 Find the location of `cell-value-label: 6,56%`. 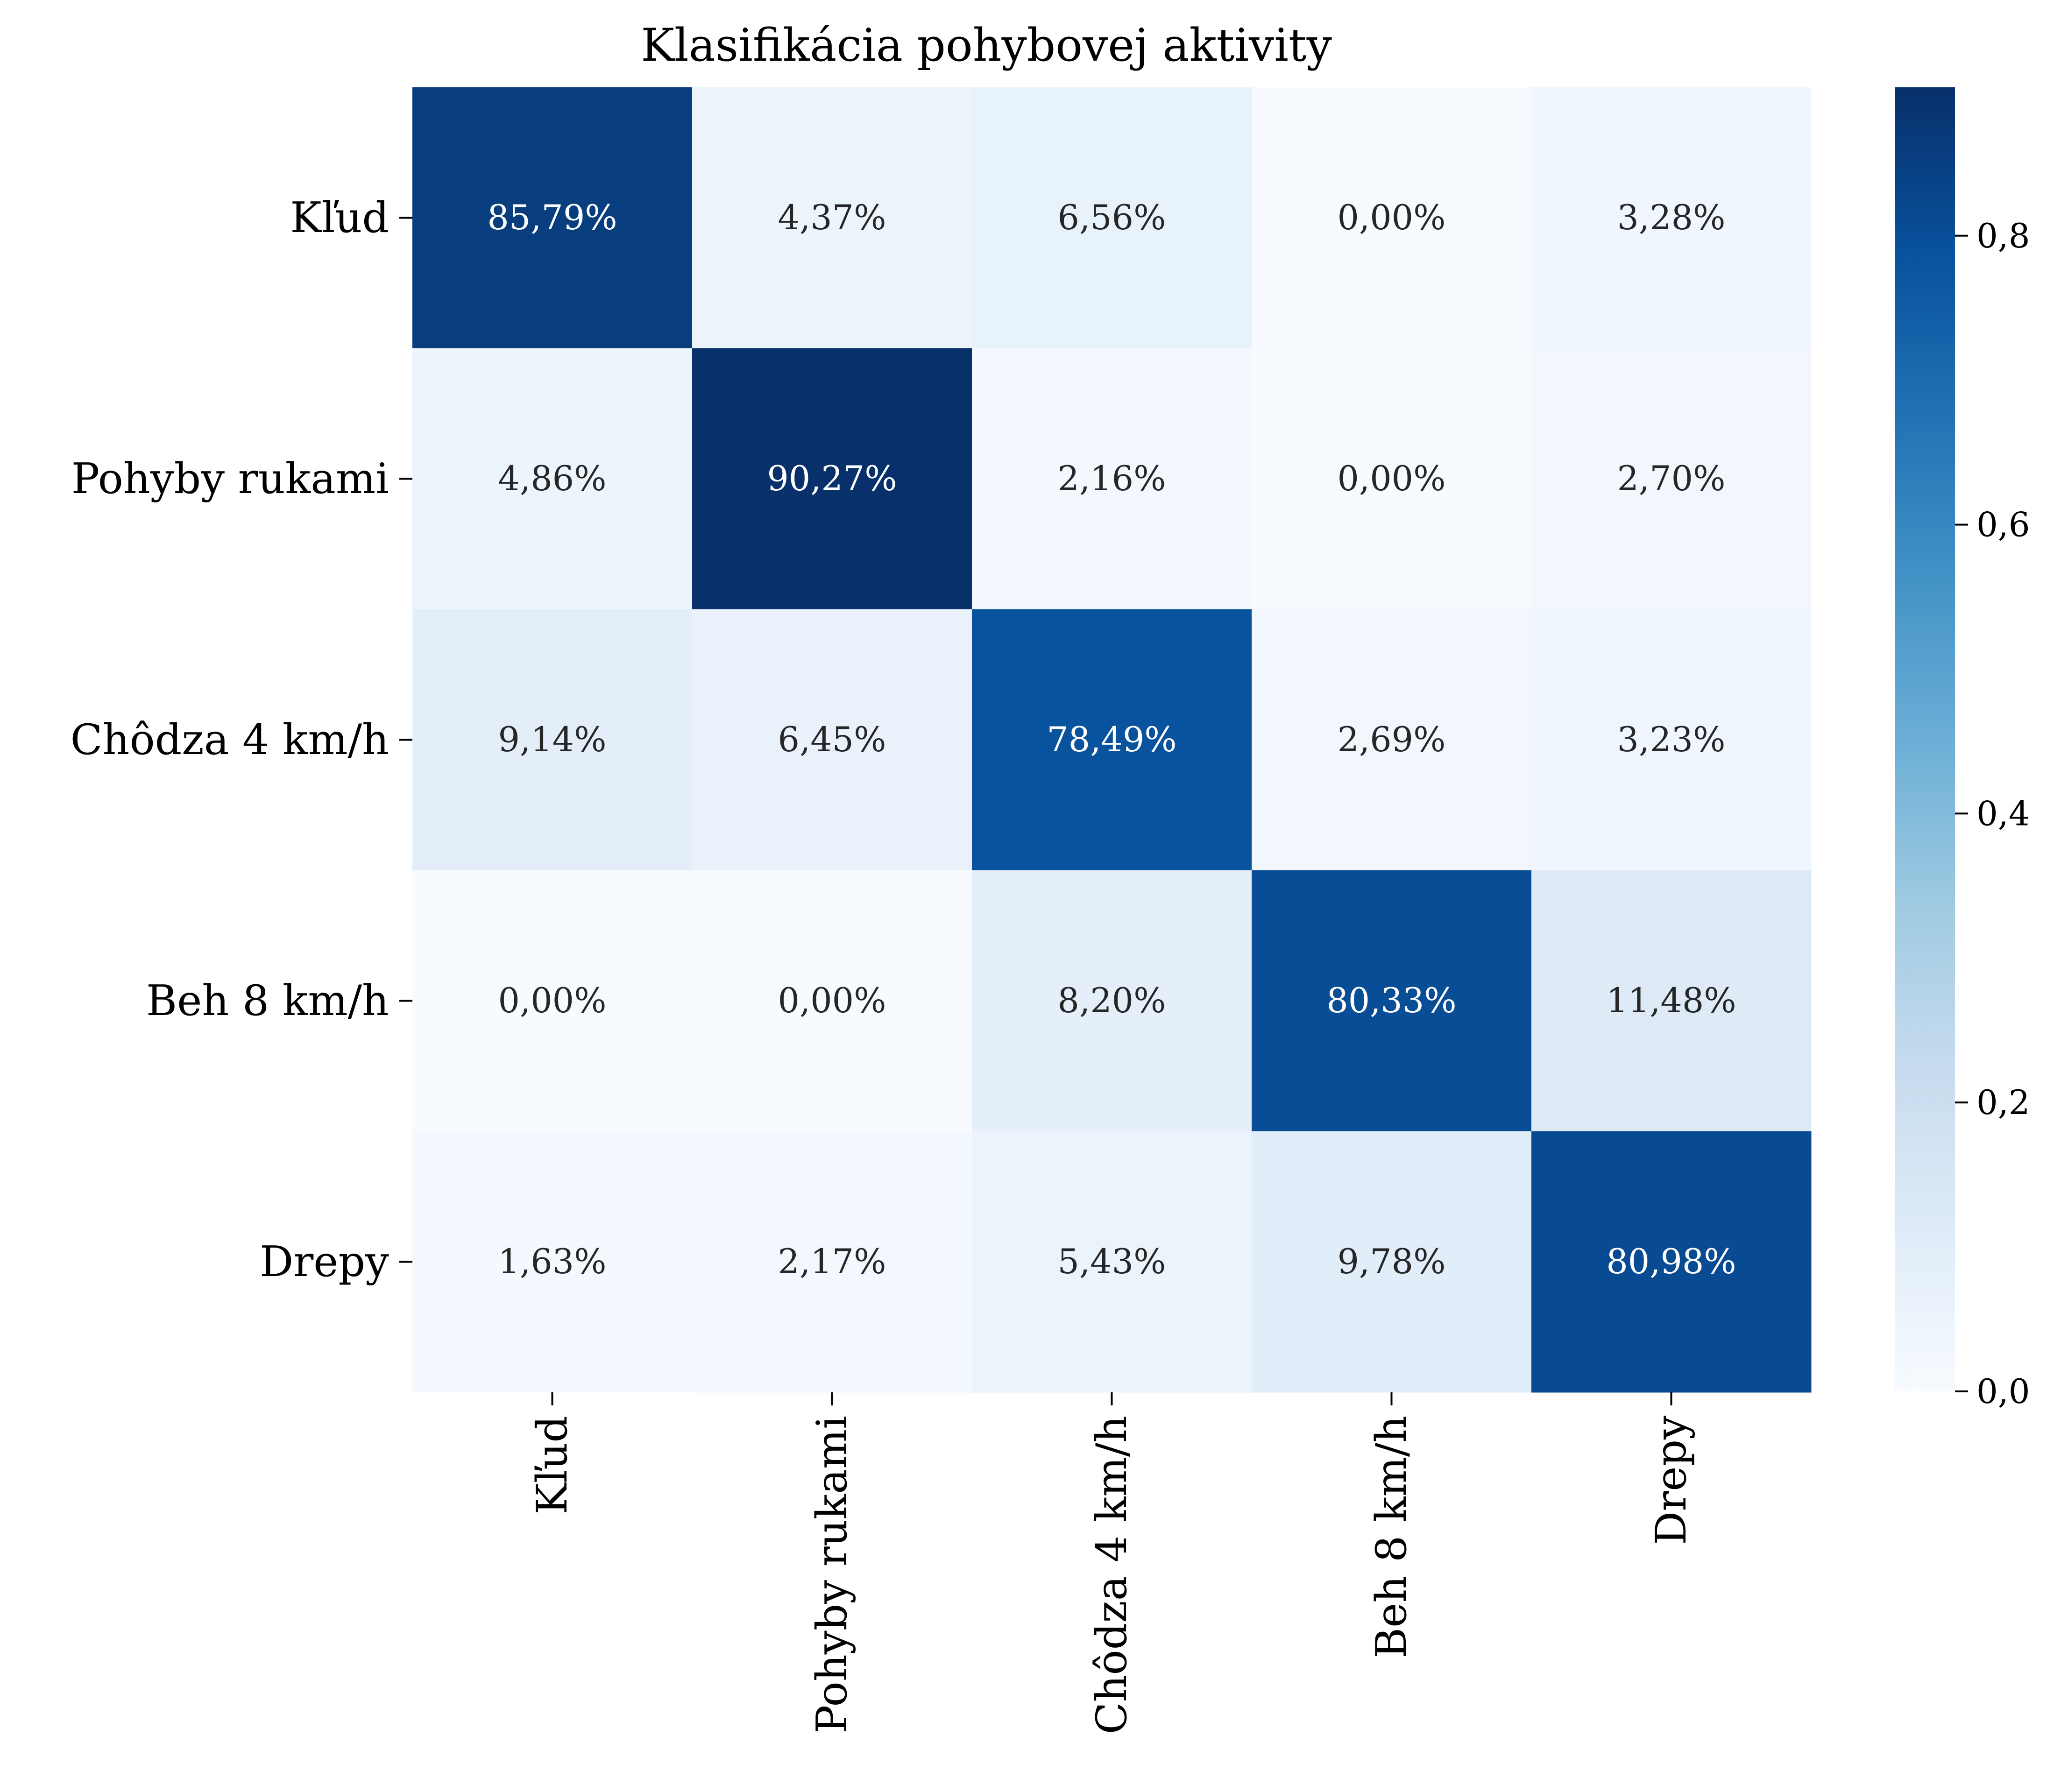

cell-value-label: 6,56% is located at coordinates (1112, 218).